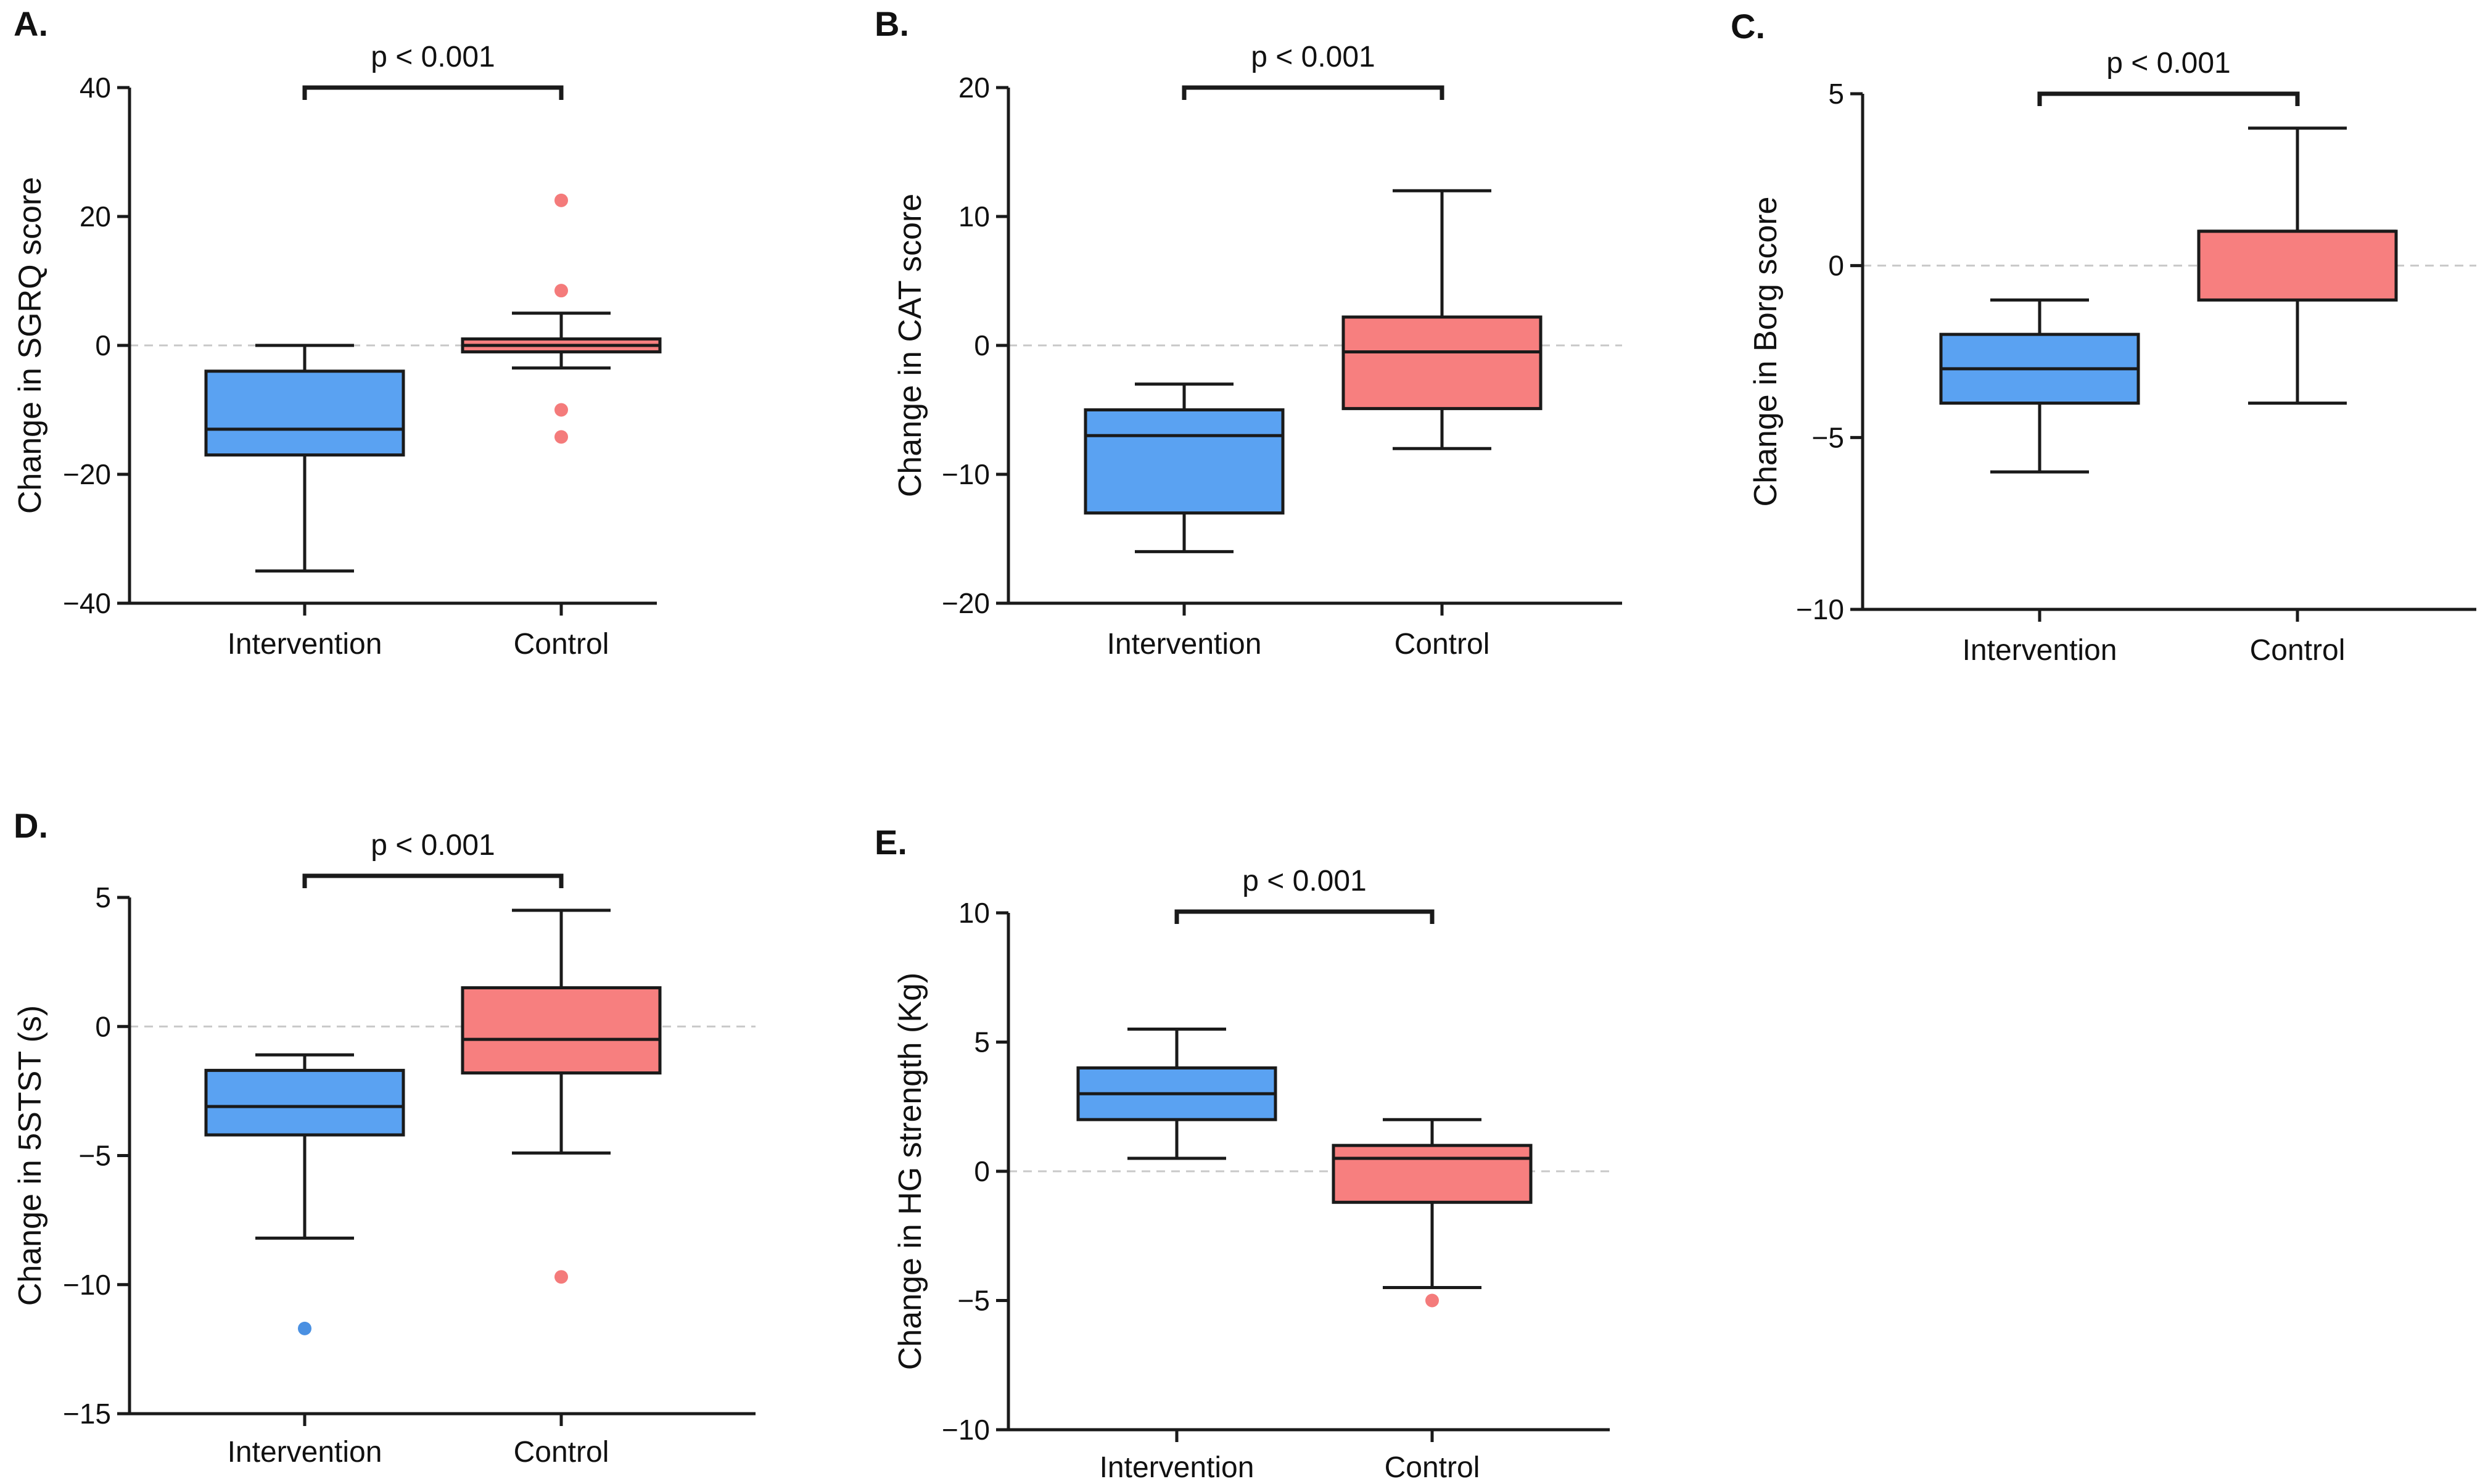 This screenshot has width=2480, height=1484. What do you see at coordinates (87, 1414) in the screenshot?
I see `y-tick-label: −15` at bounding box center [87, 1414].